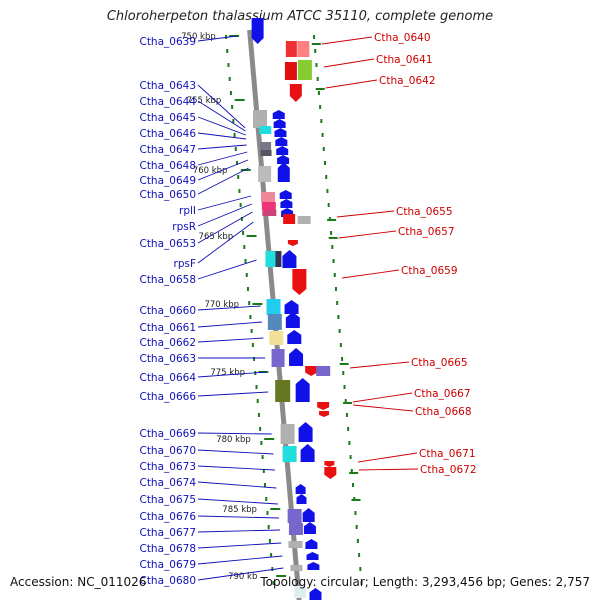  Describe the element at coordinates (407, 81) in the screenshot. I see `right-gene-label: Ctha_0642` at that location.